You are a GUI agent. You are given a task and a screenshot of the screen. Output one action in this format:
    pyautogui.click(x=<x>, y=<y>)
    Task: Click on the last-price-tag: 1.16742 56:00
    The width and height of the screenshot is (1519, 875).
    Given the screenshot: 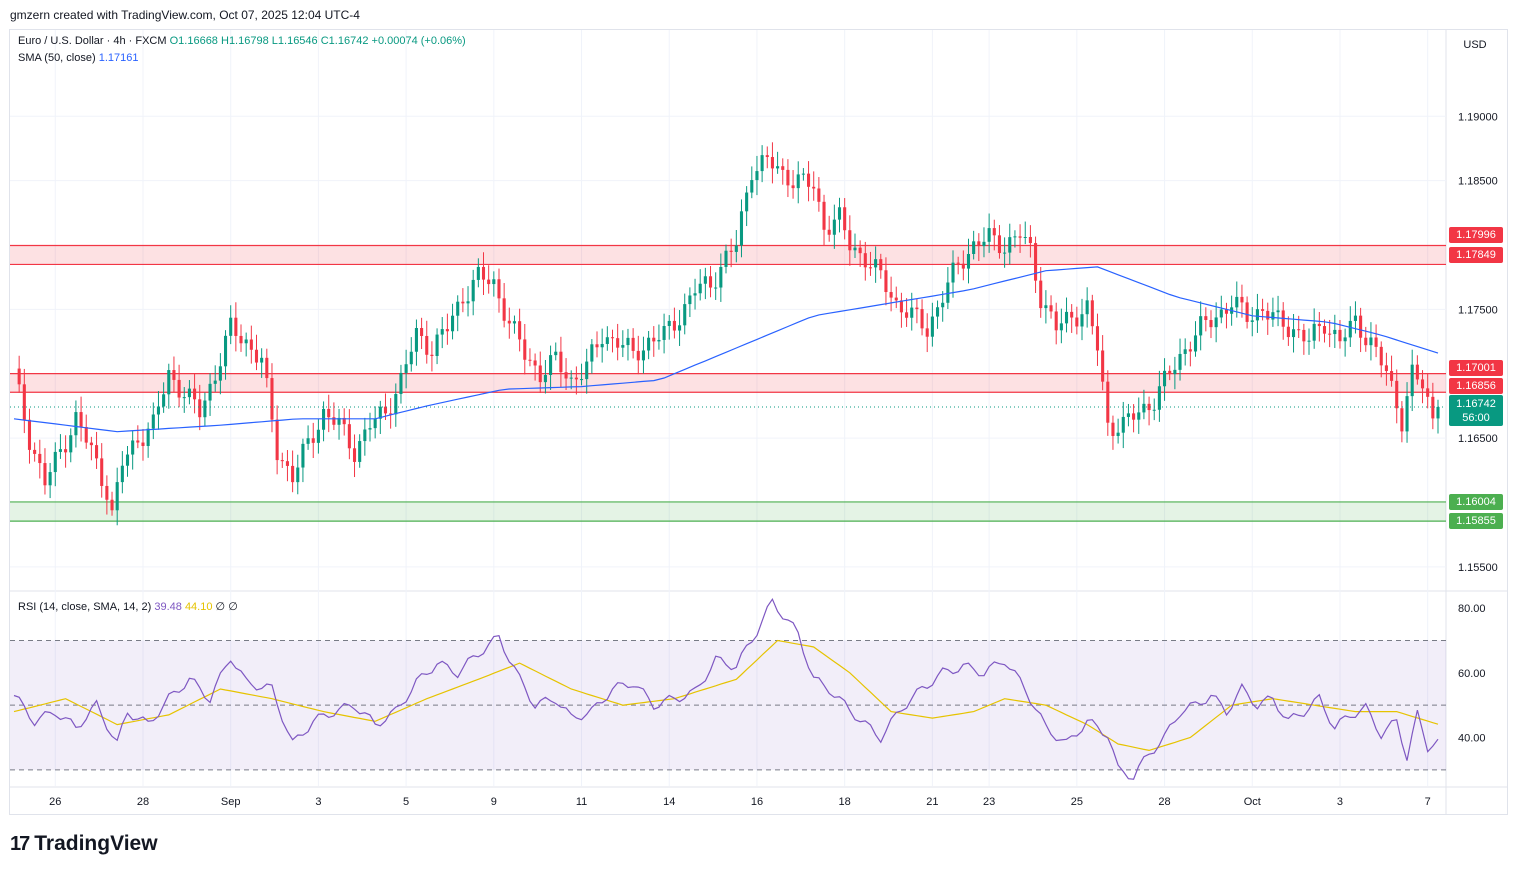 What is the action you would take?
    pyautogui.click(x=1476, y=410)
    